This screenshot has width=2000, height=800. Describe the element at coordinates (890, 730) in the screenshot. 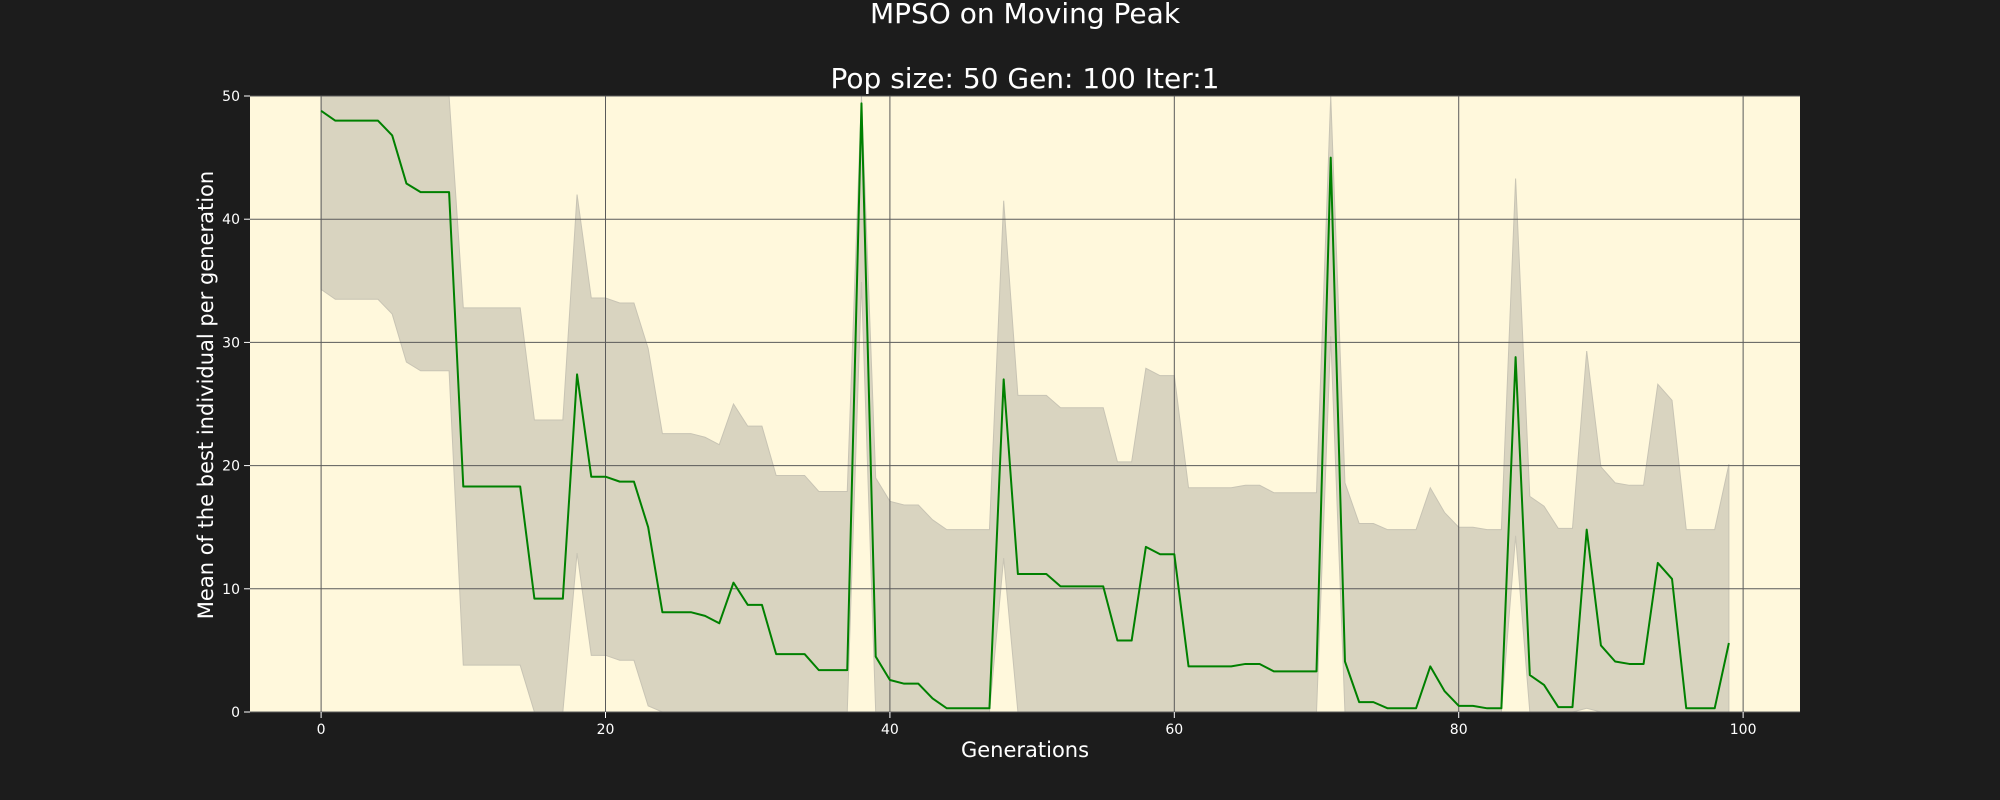

I see `x-tick-label-40: 40` at that location.